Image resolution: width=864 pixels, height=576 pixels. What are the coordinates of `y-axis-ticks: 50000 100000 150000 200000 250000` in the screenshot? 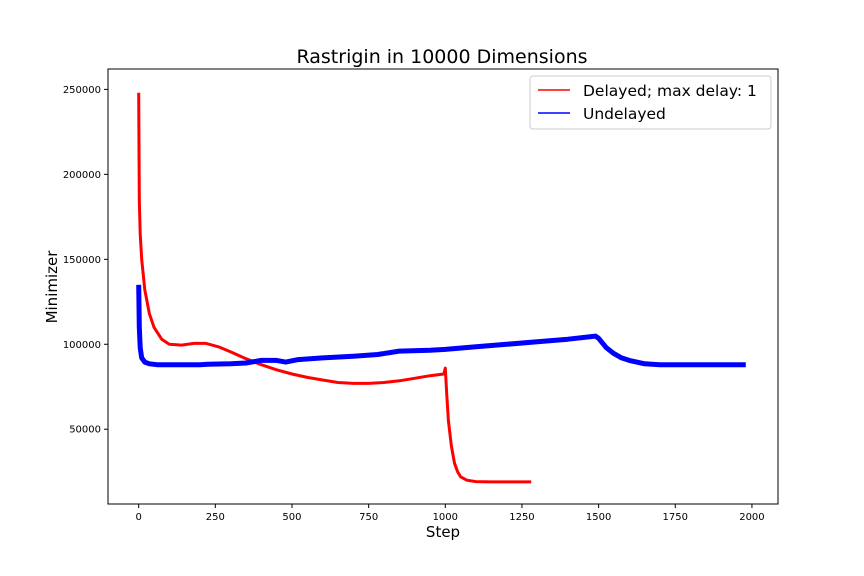 It's located at (85, 260).